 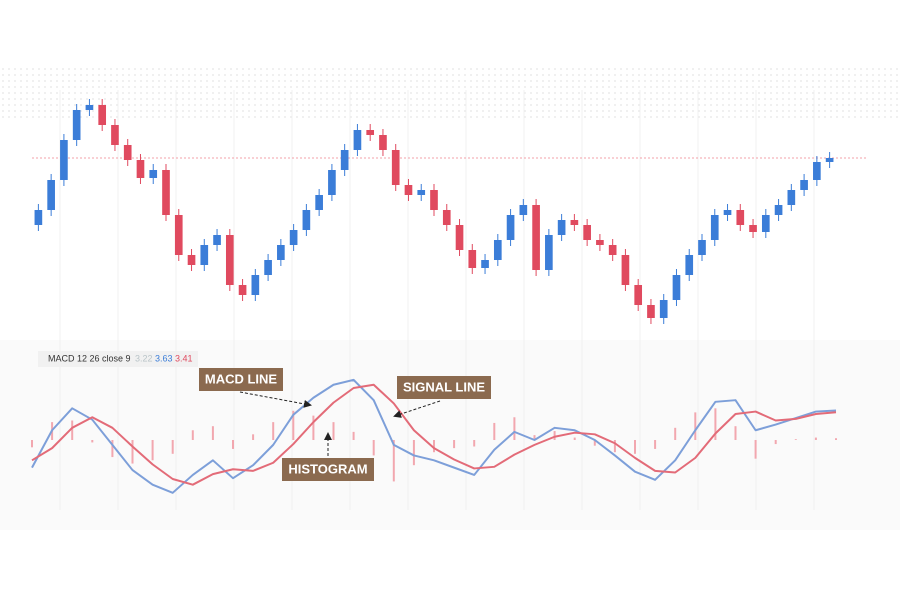 What do you see at coordinates (184, 358) in the screenshot?
I see `legend-value: 3.41` at bounding box center [184, 358].